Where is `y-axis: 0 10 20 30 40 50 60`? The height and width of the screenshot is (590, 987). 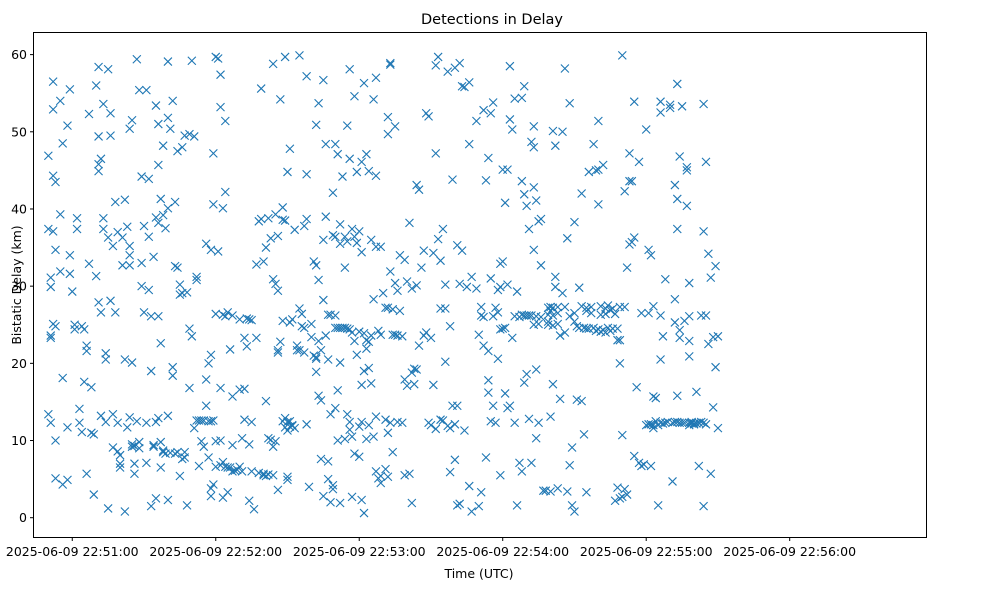 y-axis: 0 10 20 30 40 50 60 is located at coordinates (22, 286).